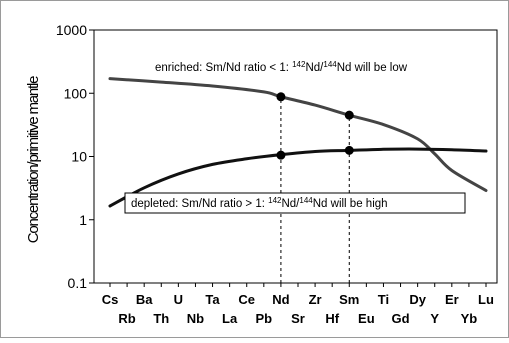  What do you see at coordinates (280, 299) in the screenshot?
I see `x-tick-label-top-5: Nd` at bounding box center [280, 299].